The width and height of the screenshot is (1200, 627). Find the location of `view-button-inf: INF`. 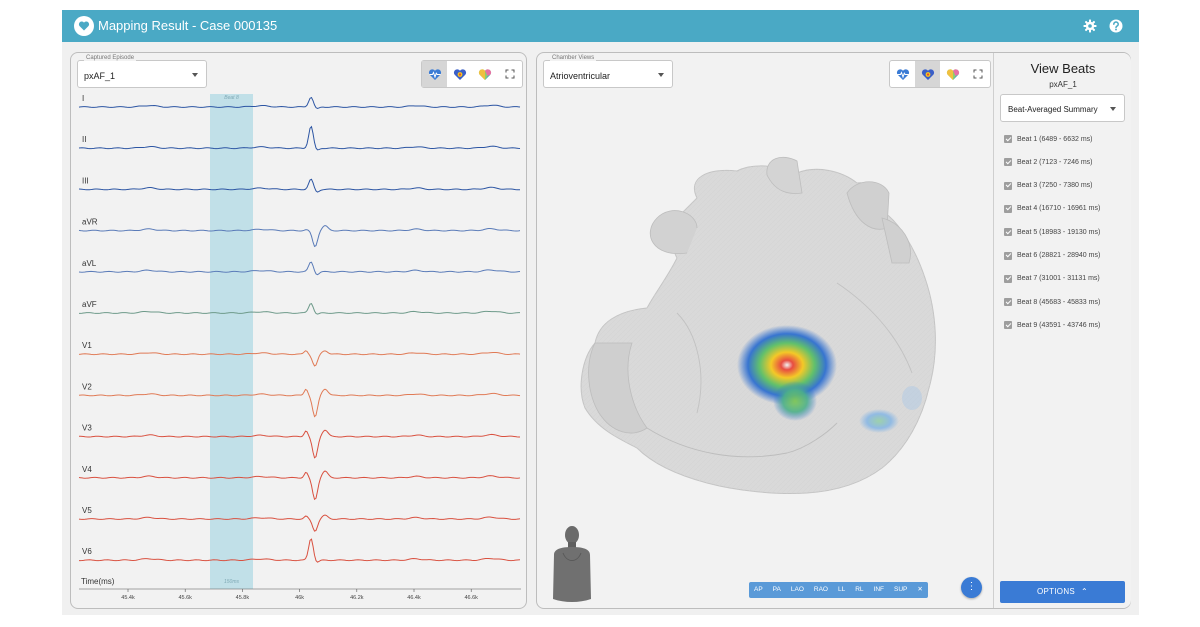

view-button-inf: INF is located at coordinates (879, 589).